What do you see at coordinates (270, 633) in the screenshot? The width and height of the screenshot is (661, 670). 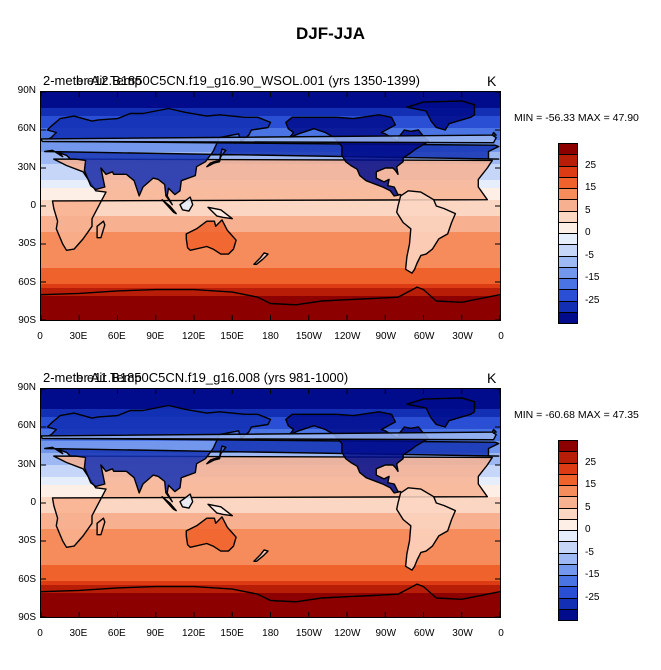 I see `lon-tick-label: 180` at bounding box center [270, 633].